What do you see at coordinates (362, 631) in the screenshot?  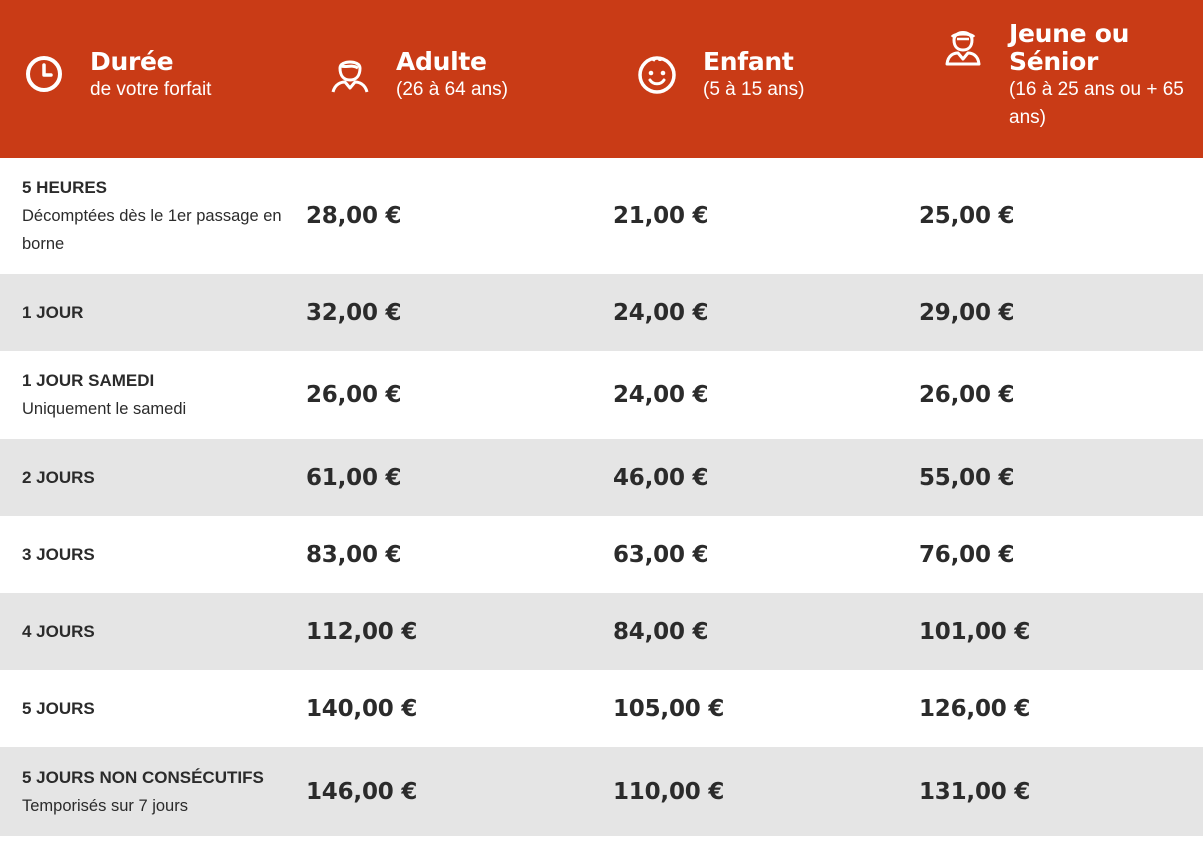 I see `price-adult: 112,00 €` at bounding box center [362, 631].